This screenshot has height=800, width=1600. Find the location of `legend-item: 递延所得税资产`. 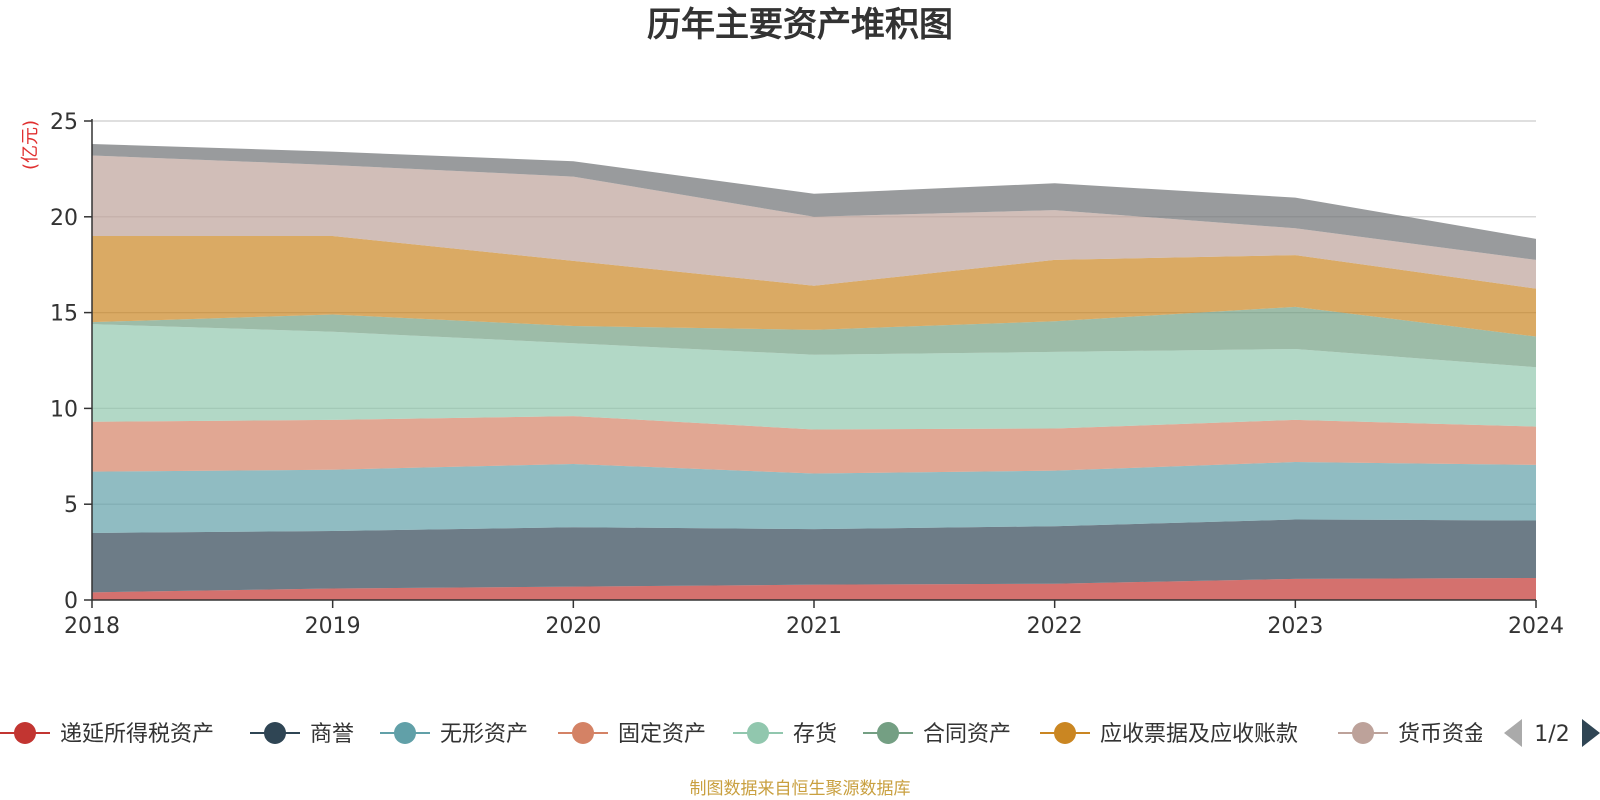

legend-item: 递延所得税资产 is located at coordinates (107, 734).